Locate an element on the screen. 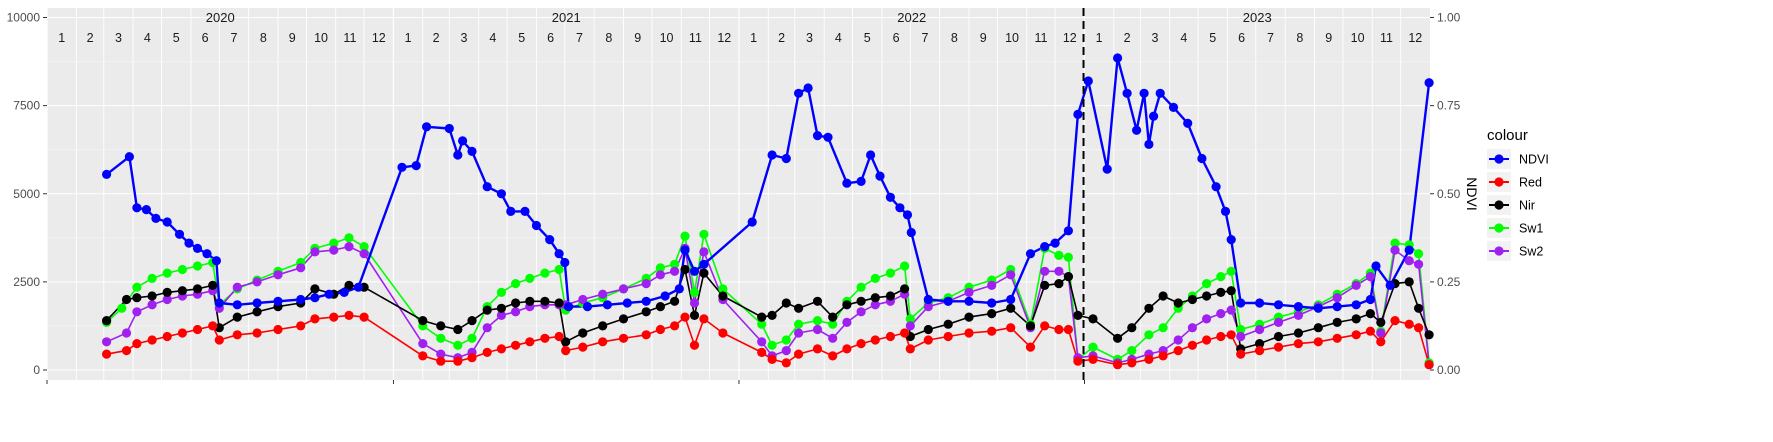 The height and width of the screenshot is (442, 1773). legend-key-point is located at coordinates (1499, 228).